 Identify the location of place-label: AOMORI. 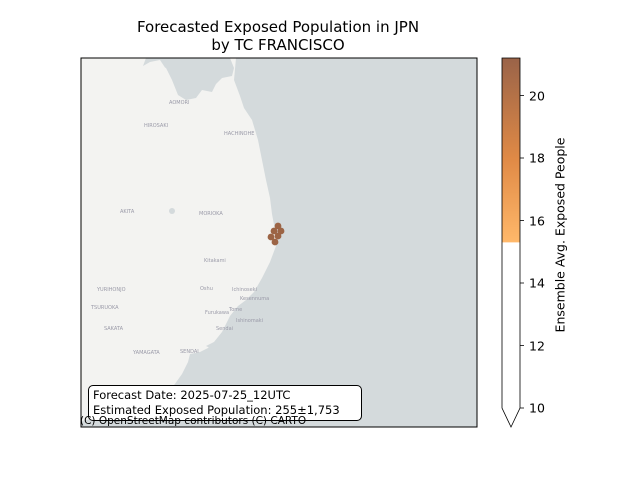
(179, 103).